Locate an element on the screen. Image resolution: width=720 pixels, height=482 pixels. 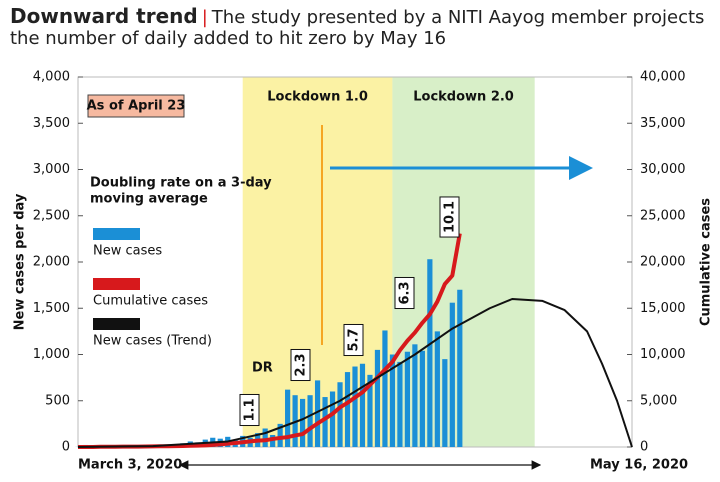
y-tick-label: 500 is located at coordinates (57, 400).